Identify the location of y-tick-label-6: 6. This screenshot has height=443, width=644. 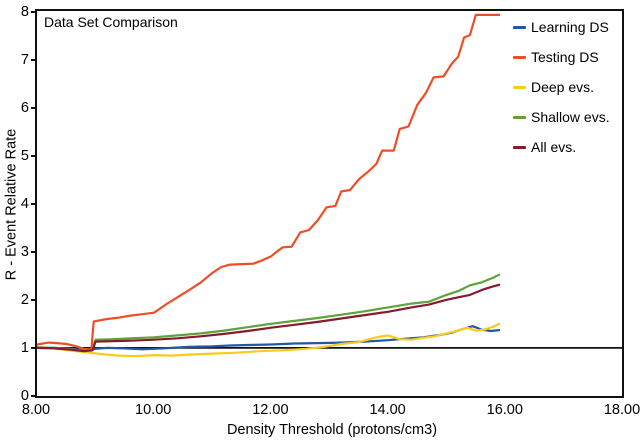
(24, 108).